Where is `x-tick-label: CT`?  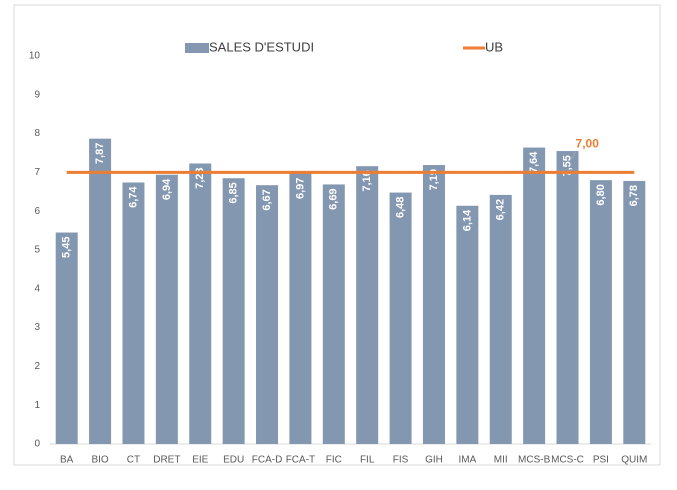
x-tick-label: CT is located at coordinates (133, 460).